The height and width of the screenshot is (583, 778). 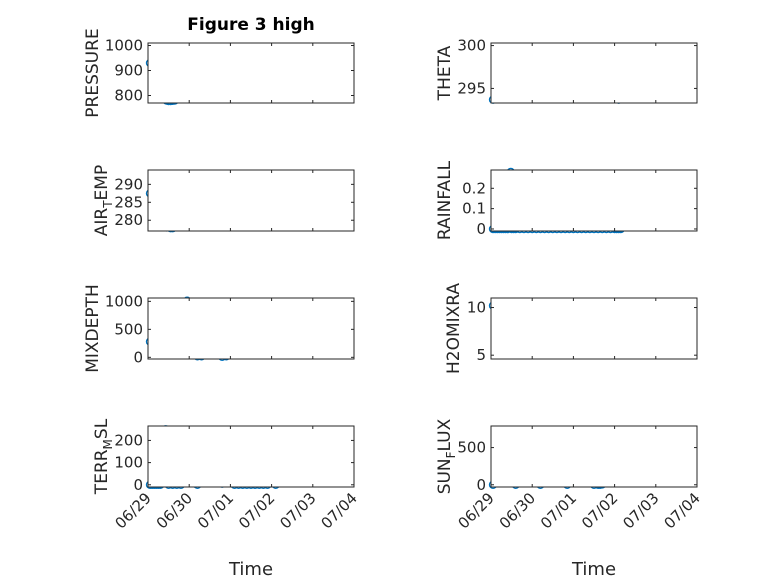 I want to click on x-axis-label-left: Time, so click(x=250, y=569).